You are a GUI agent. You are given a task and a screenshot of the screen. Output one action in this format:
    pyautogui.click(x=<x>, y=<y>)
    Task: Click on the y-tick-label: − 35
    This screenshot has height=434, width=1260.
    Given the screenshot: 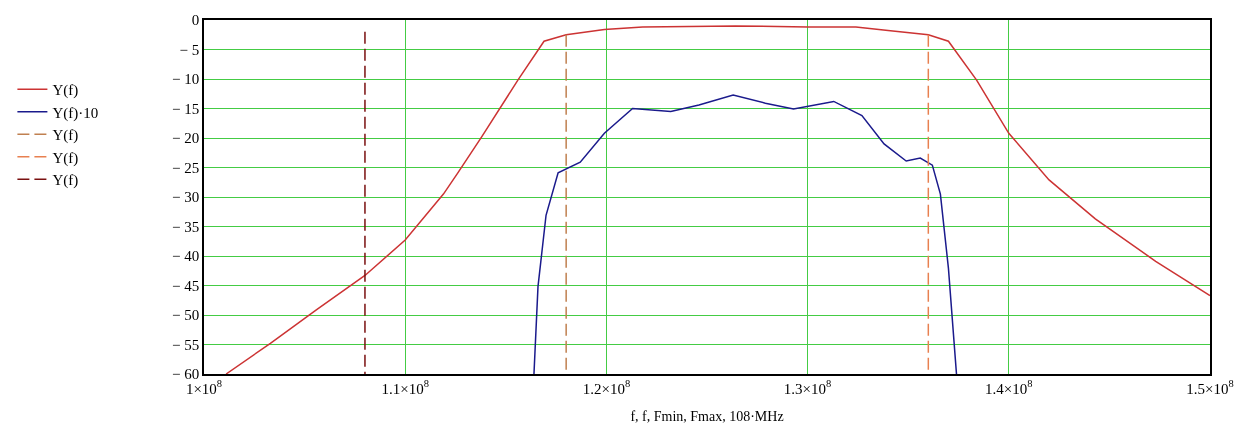 What is the action you would take?
    pyautogui.click(x=186, y=226)
    